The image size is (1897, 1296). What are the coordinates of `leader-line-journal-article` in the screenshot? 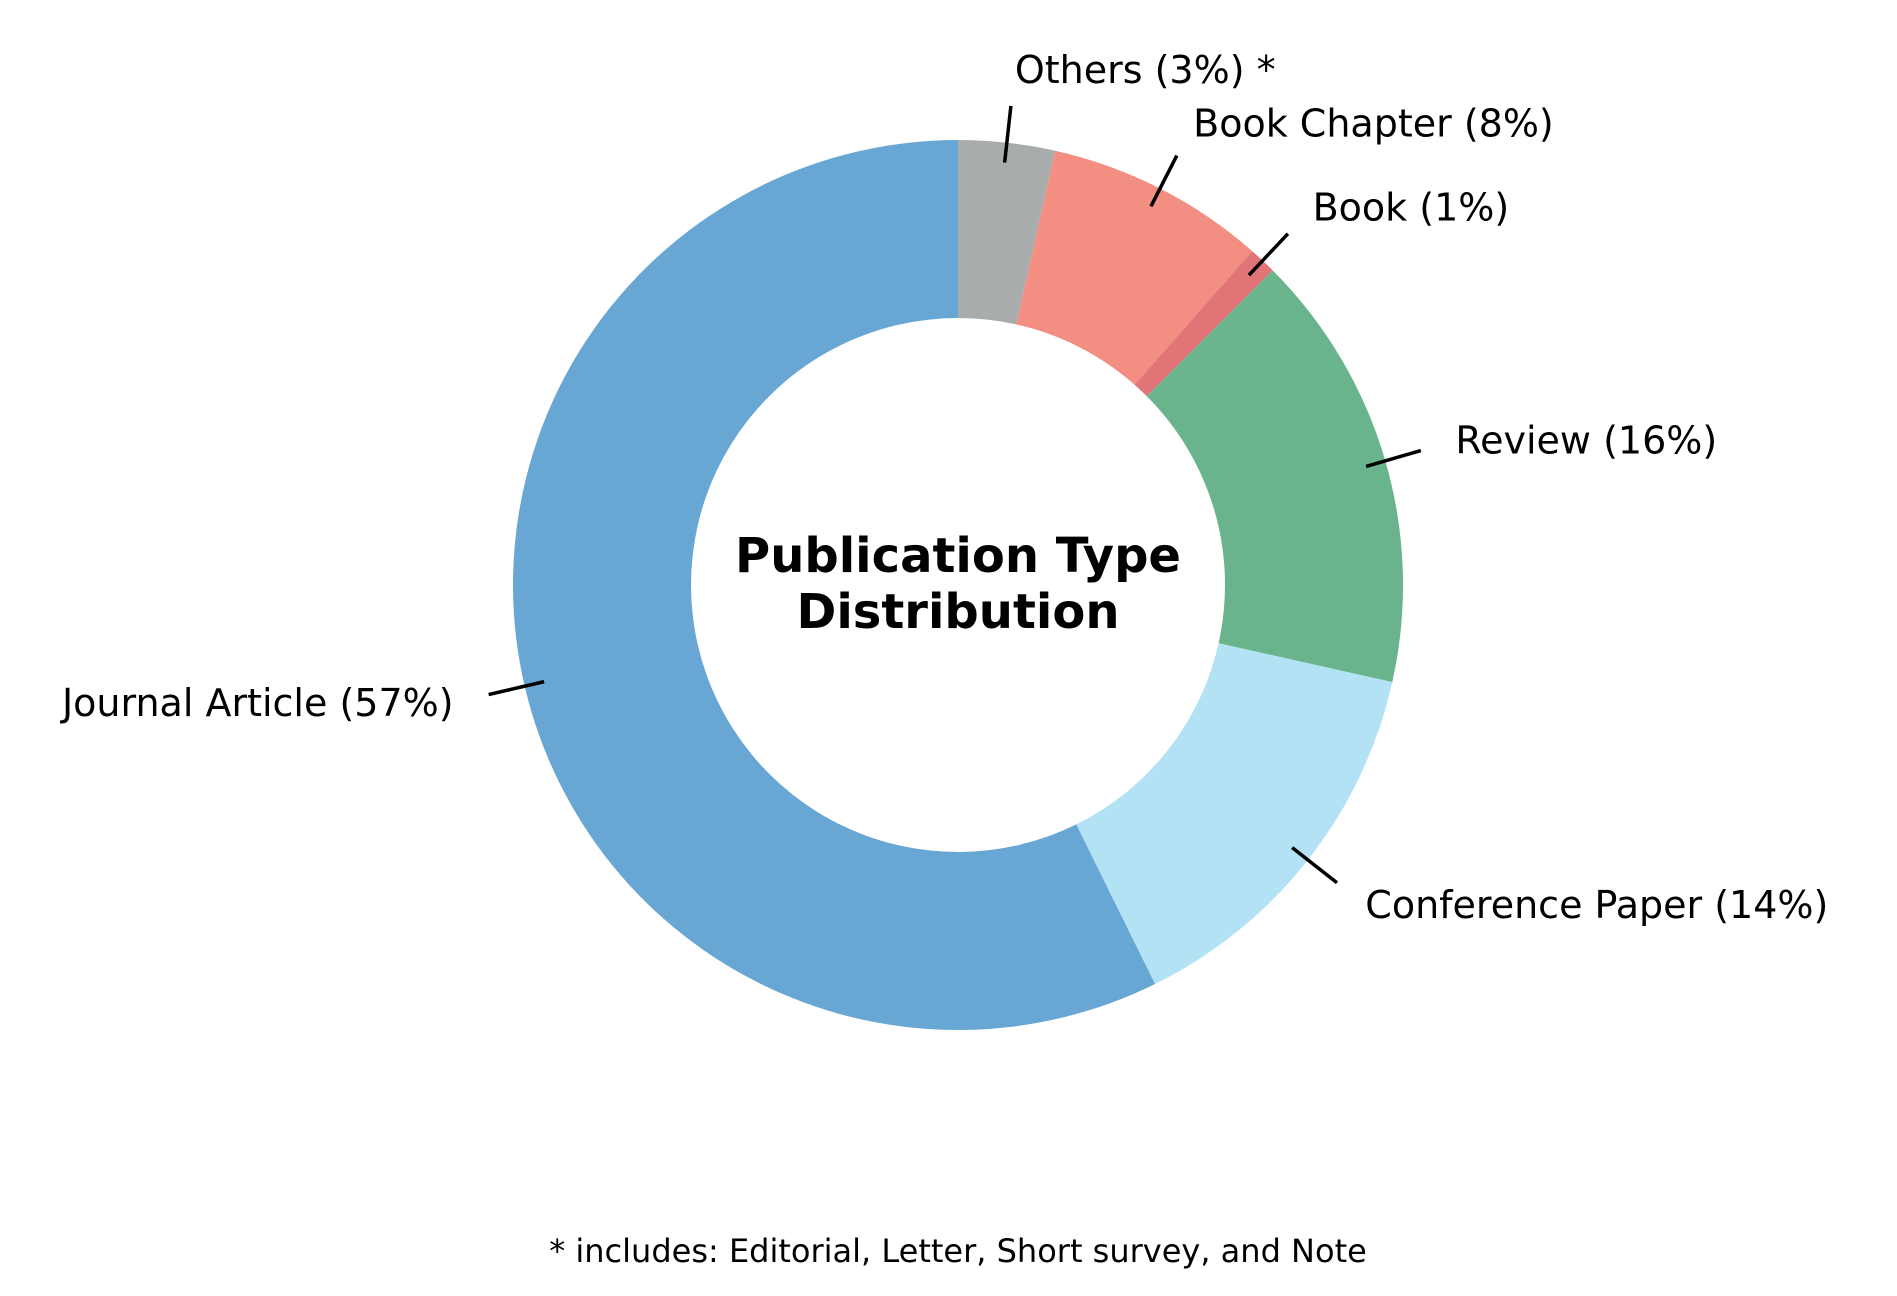 It's located at (516, 688).